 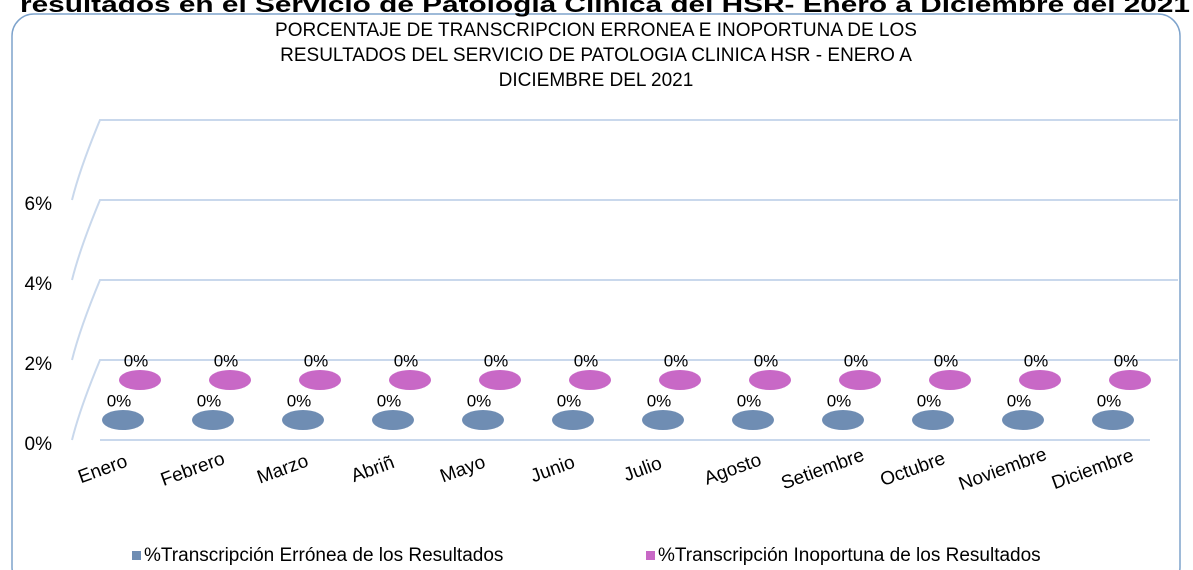 I want to click on chart-title: DICIEMBRE DEL 2021, so click(x=596, y=80).